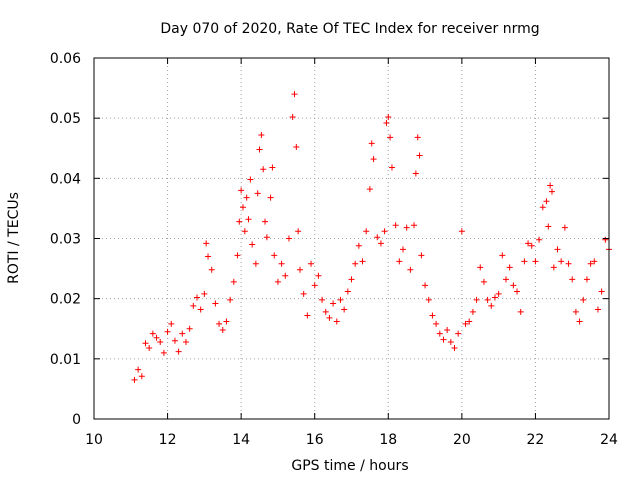 The height and width of the screenshot is (480, 640). What do you see at coordinates (65, 119) in the screenshot?
I see `y-tick-label: 0.05` at bounding box center [65, 119].